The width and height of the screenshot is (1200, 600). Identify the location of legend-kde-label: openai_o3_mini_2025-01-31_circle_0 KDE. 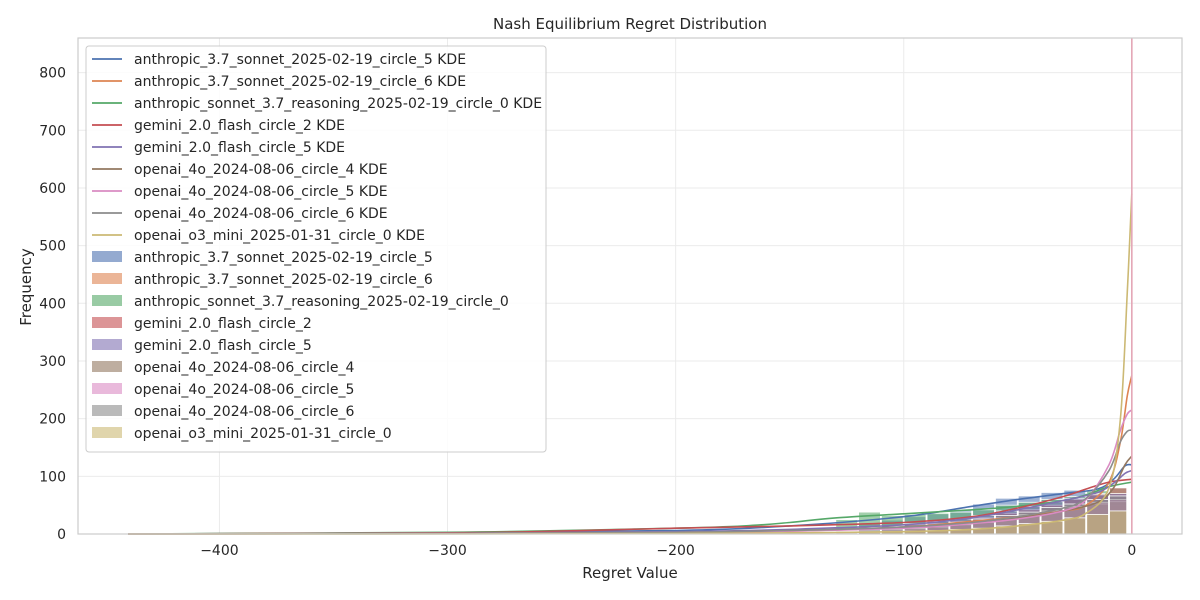
(279, 236).